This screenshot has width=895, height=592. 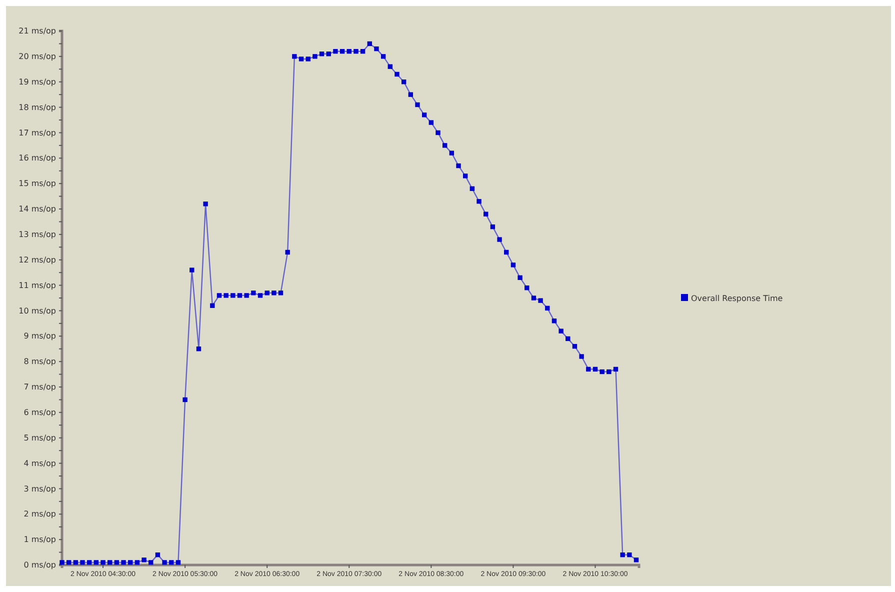 I want to click on y-tick-label: 6 ms/op, so click(x=40, y=412).